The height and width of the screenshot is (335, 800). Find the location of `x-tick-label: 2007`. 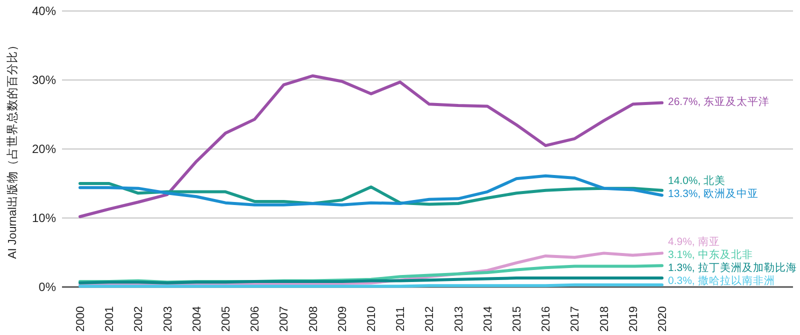

x-tick-label: 2007 is located at coordinates (284, 319).